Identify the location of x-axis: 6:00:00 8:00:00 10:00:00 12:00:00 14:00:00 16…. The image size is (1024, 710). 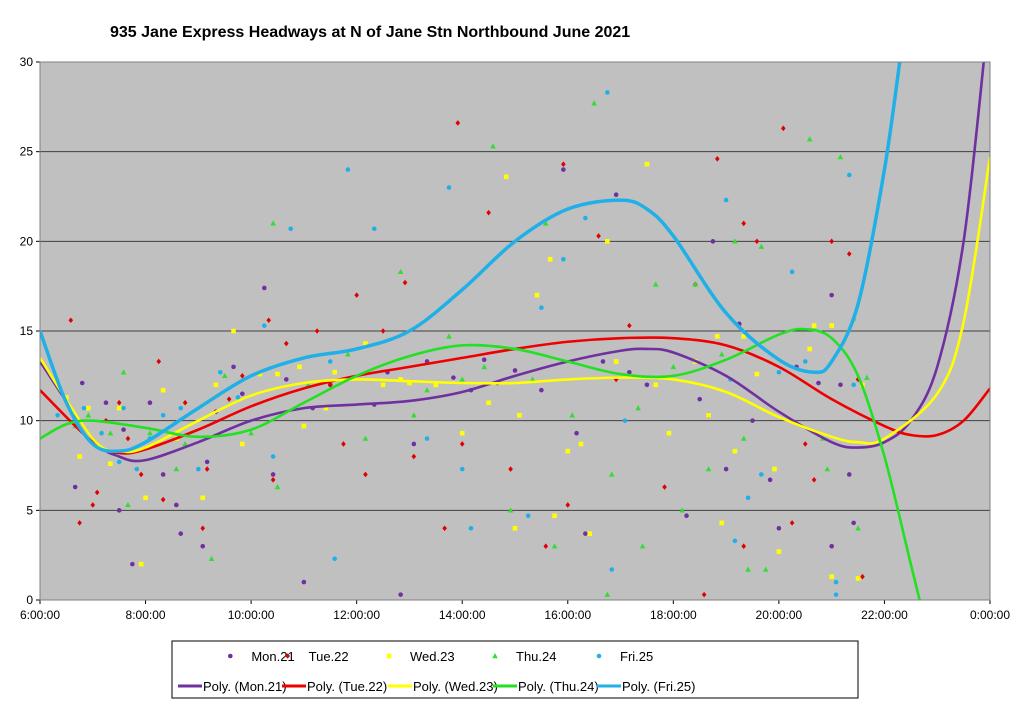
(515, 610).